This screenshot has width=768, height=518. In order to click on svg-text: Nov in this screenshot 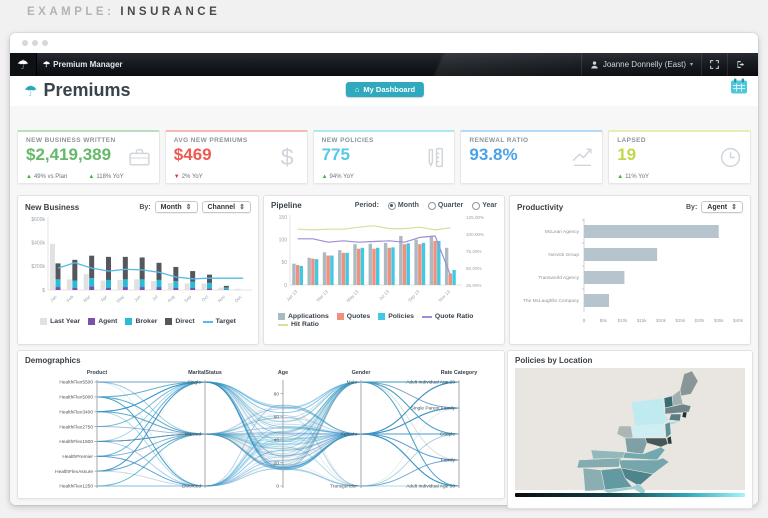, I will do `click(222, 299)`.